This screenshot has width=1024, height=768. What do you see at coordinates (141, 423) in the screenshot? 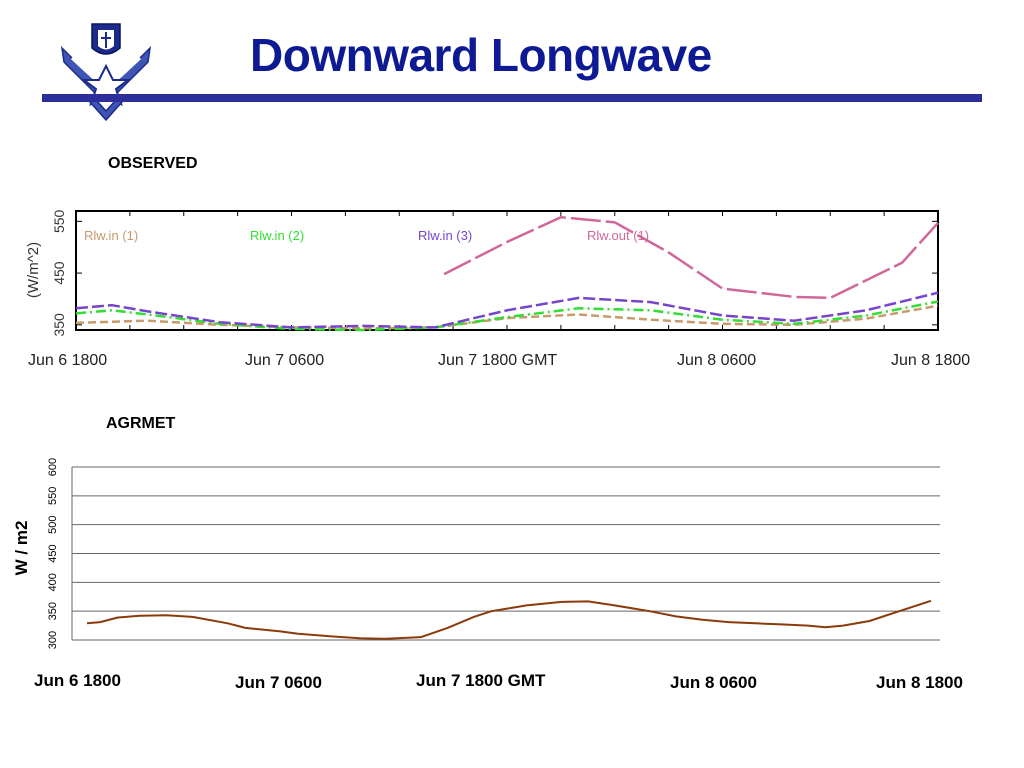
I see `agrmet-section-label: AGRMET` at bounding box center [141, 423].